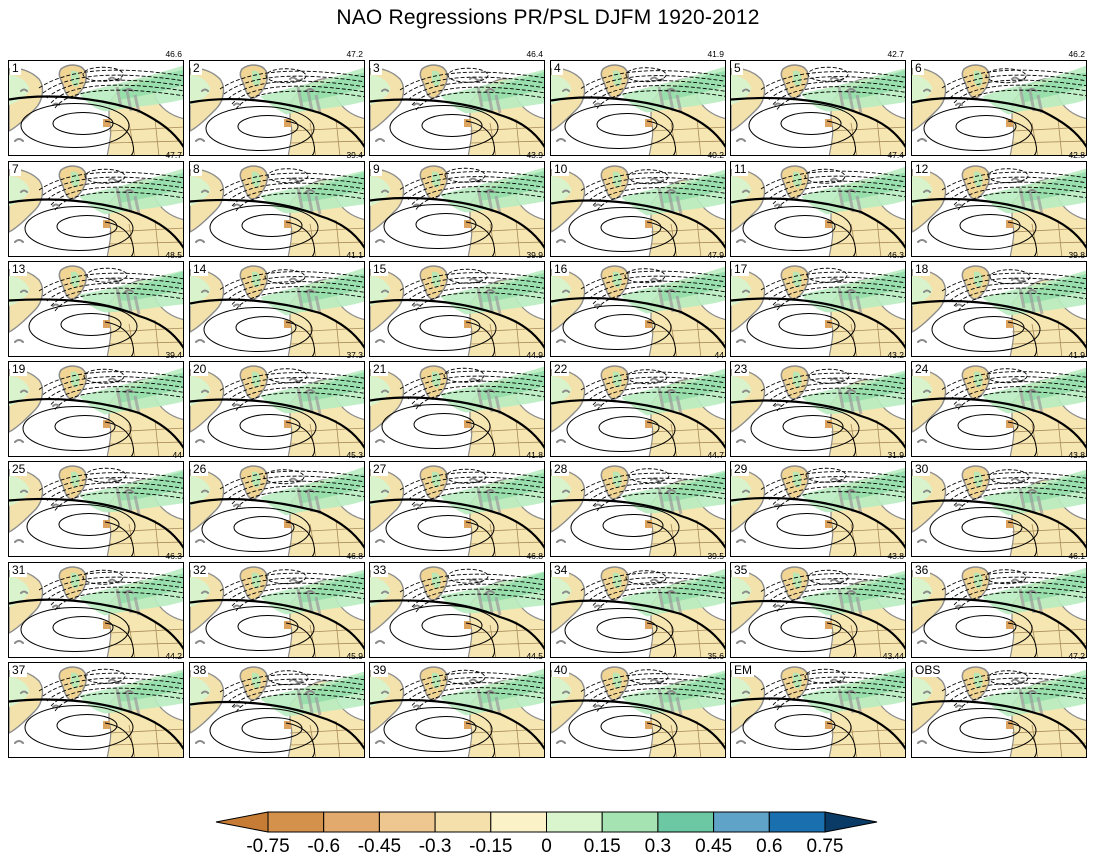  What do you see at coordinates (96, 209) in the screenshot?
I see `map-panel: 7` at bounding box center [96, 209].